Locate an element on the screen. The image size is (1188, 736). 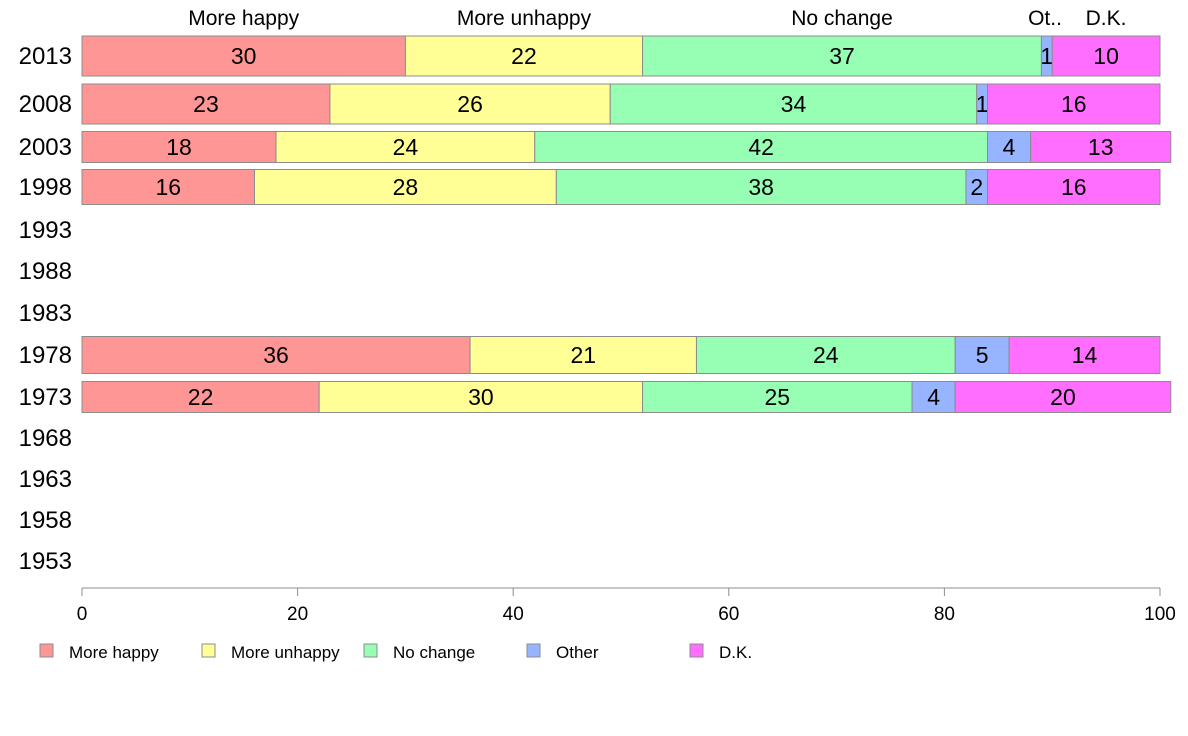
y-tick-label: 1973 is located at coordinates (45, 397).